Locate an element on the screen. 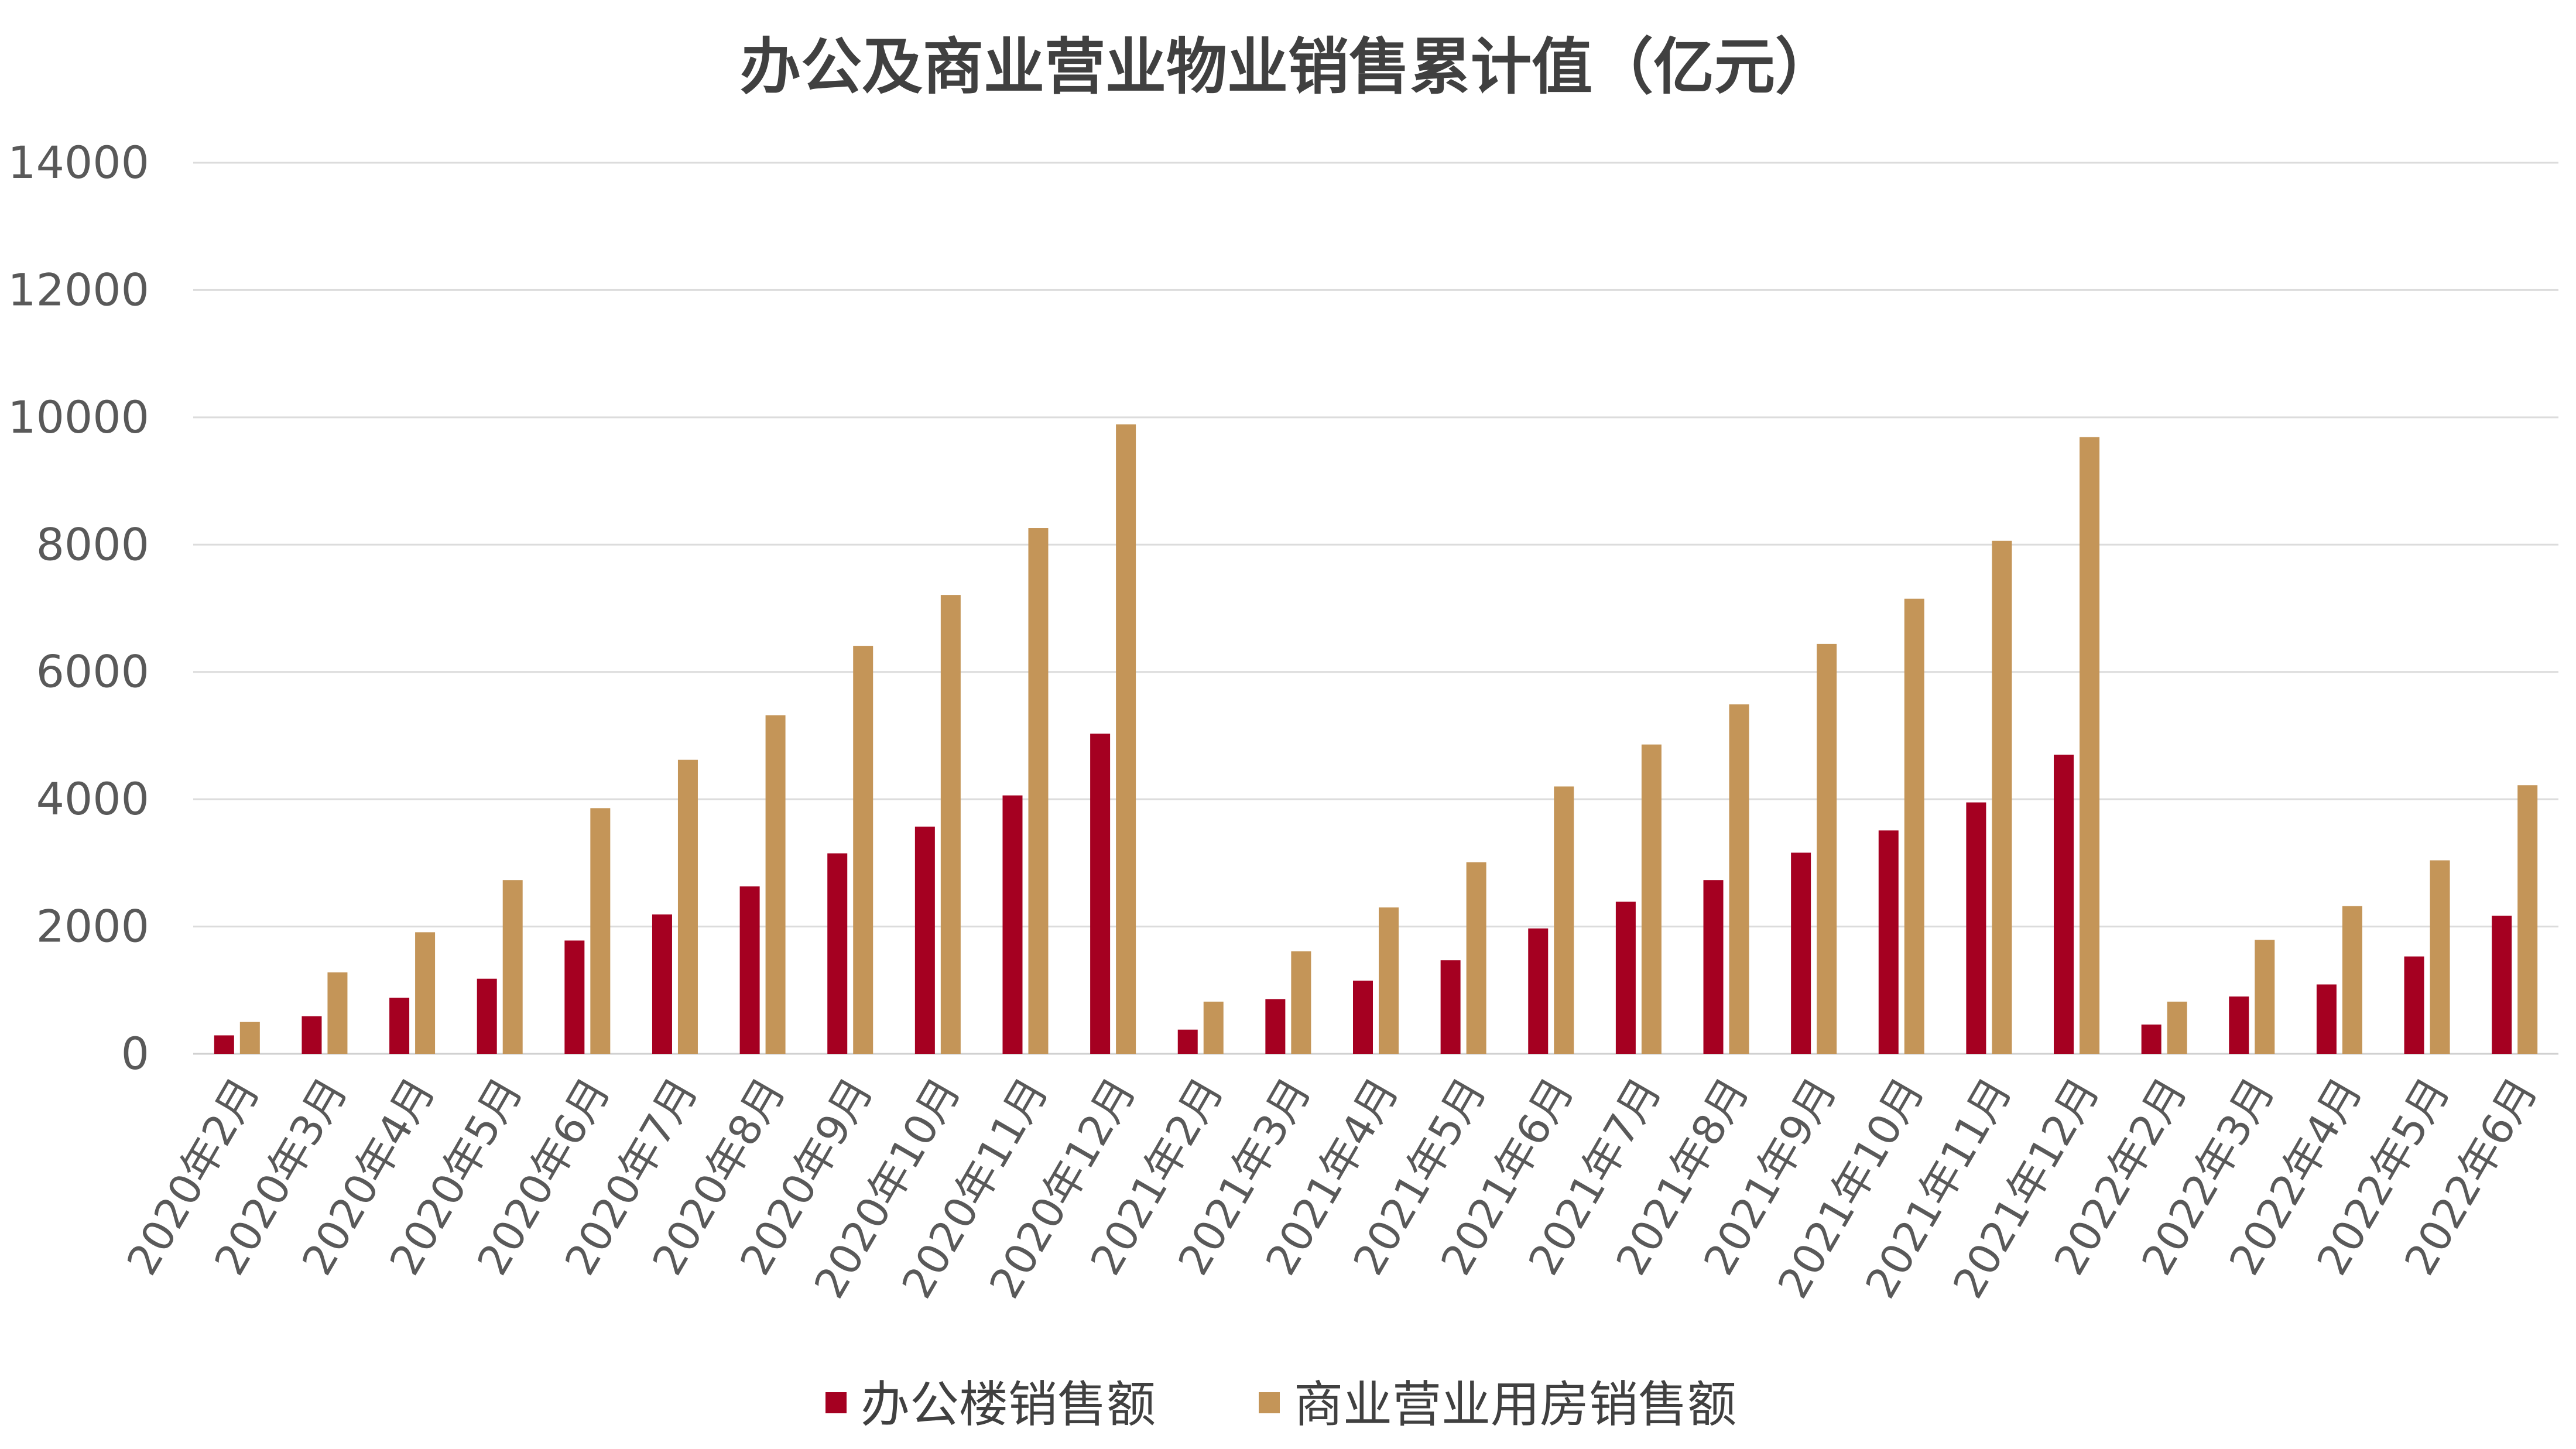 This screenshot has height=1449, width=2576. y-axis: 0 2000 4000 6000 8000 10000 12000 14000 is located at coordinates (78, 608).